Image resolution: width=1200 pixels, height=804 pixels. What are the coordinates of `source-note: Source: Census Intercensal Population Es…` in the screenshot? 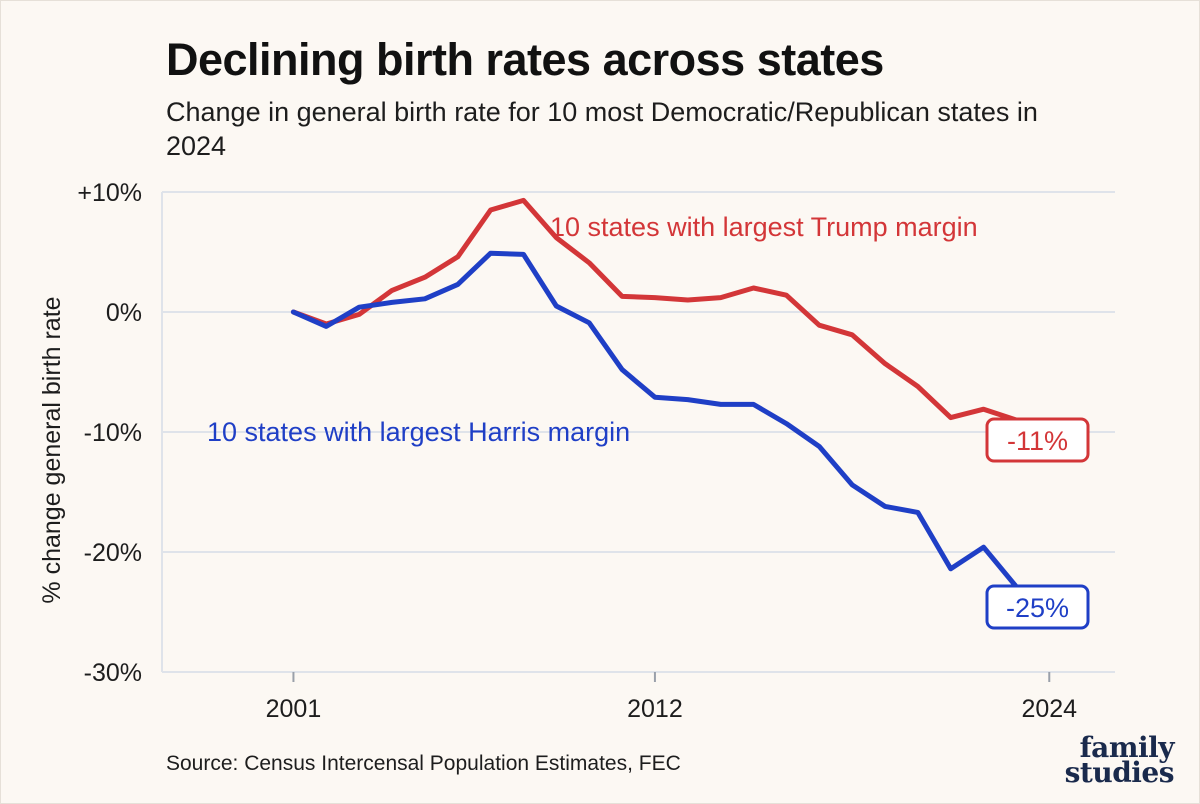 It's located at (423, 763).